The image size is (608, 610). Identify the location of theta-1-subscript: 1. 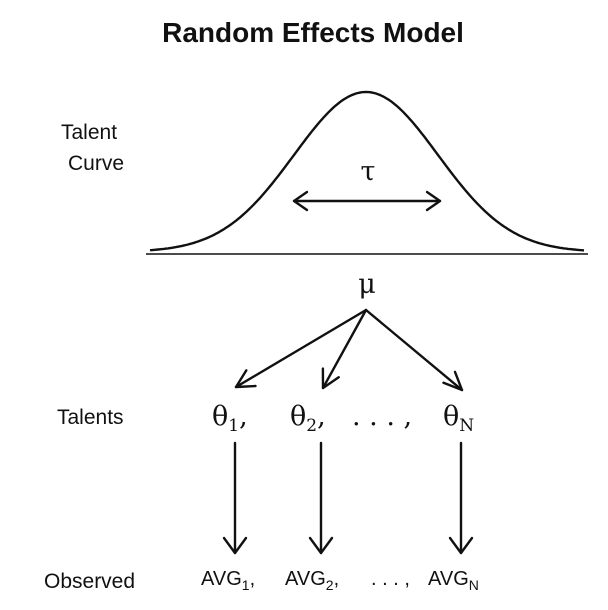
(233, 426).